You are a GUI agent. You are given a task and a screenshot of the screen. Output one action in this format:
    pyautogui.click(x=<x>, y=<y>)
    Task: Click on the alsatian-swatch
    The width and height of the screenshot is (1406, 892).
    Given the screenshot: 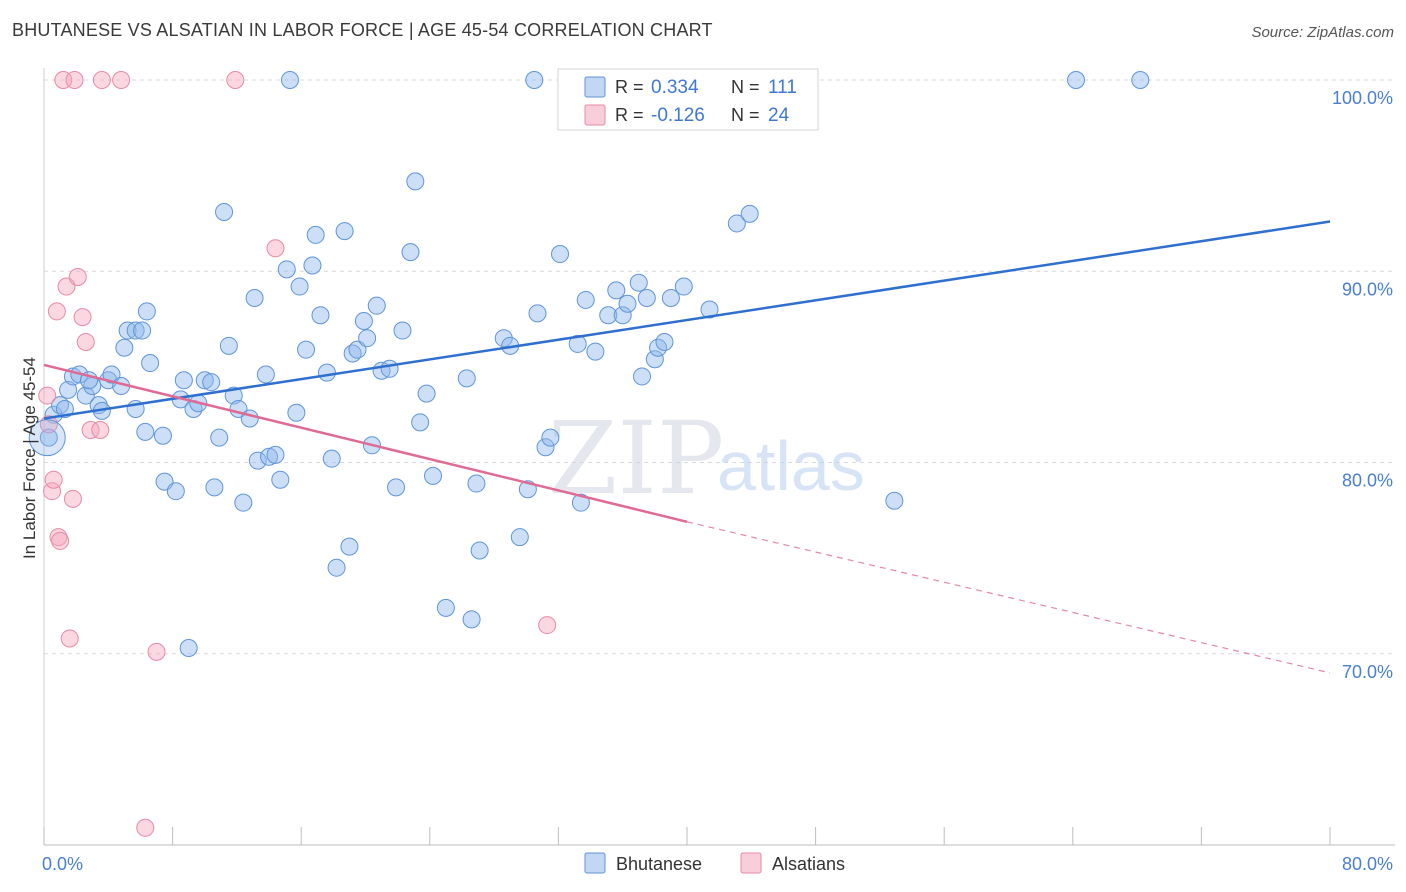 What is the action you would take?
    pyautogui.click(x=595, y=115)
    